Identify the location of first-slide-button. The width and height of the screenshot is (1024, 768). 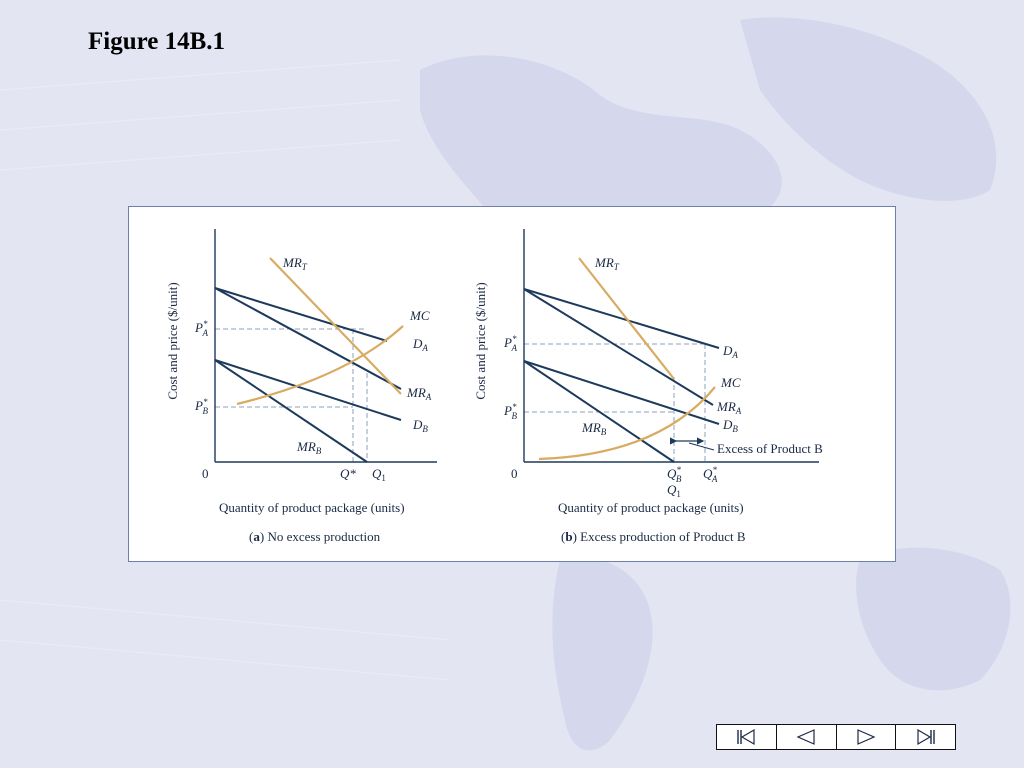
(747, 737).